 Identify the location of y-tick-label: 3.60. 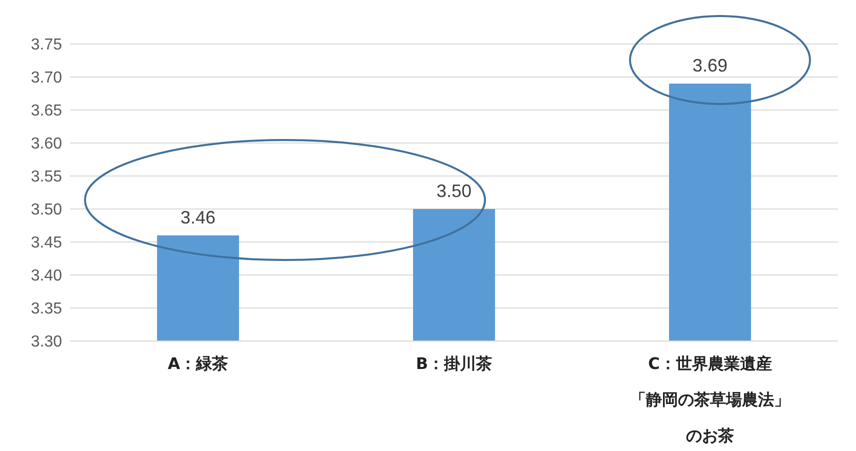
(46, 144).